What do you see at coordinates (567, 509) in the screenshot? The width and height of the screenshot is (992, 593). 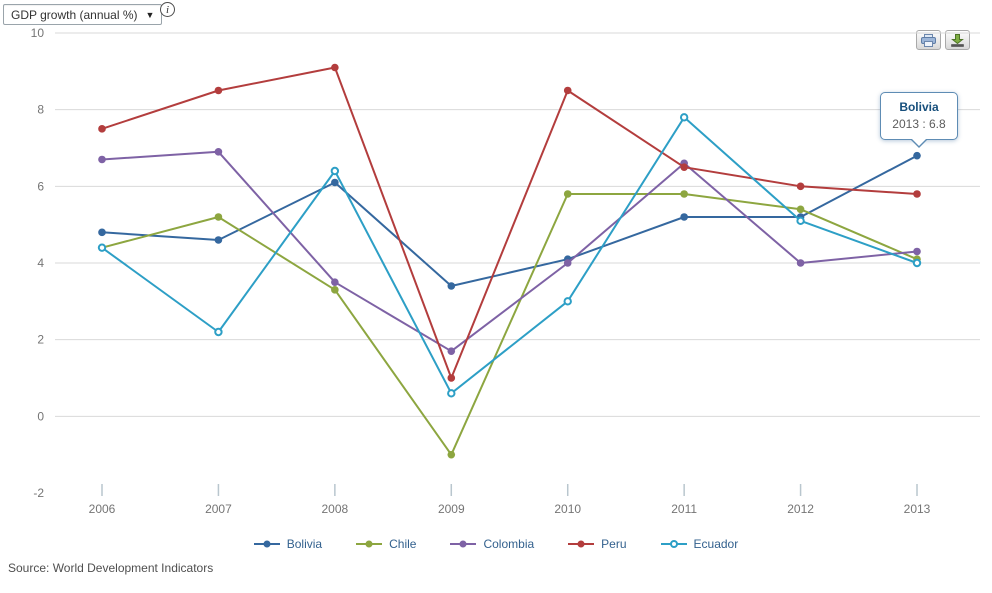 I see `svg-text: 2010` at bounding box center [567, 509].